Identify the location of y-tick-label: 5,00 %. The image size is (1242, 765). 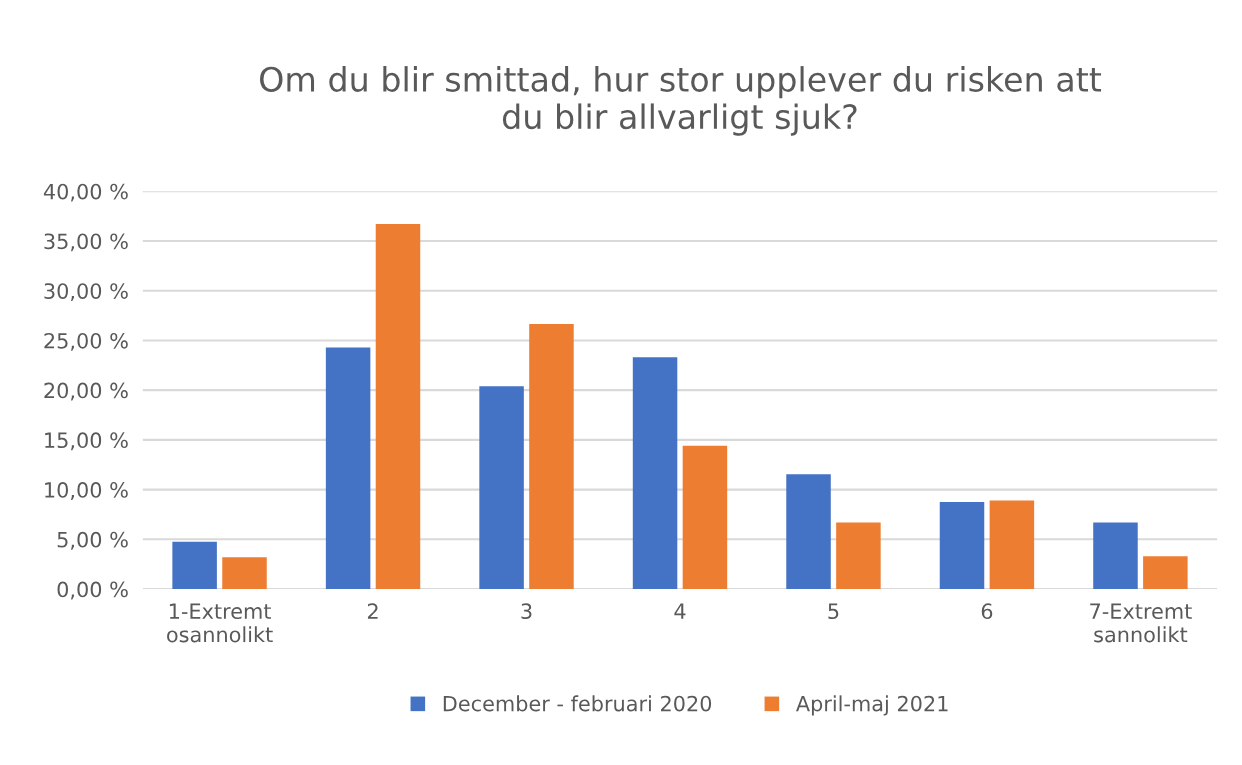
(92, 540).